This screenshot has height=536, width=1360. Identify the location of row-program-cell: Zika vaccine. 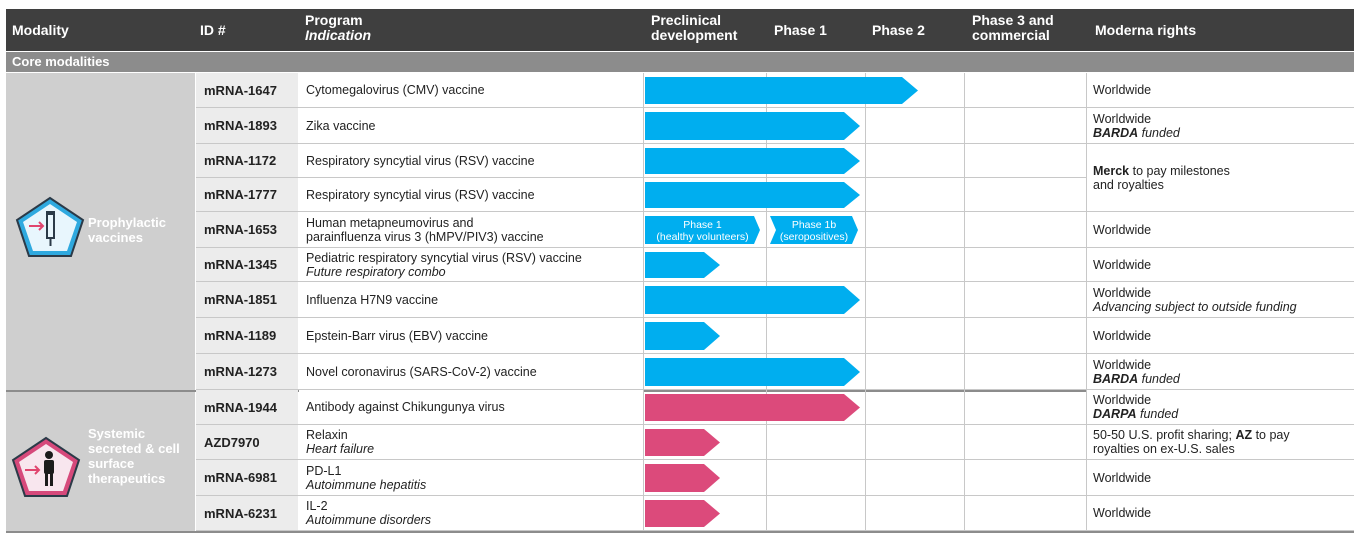
(471, 125).